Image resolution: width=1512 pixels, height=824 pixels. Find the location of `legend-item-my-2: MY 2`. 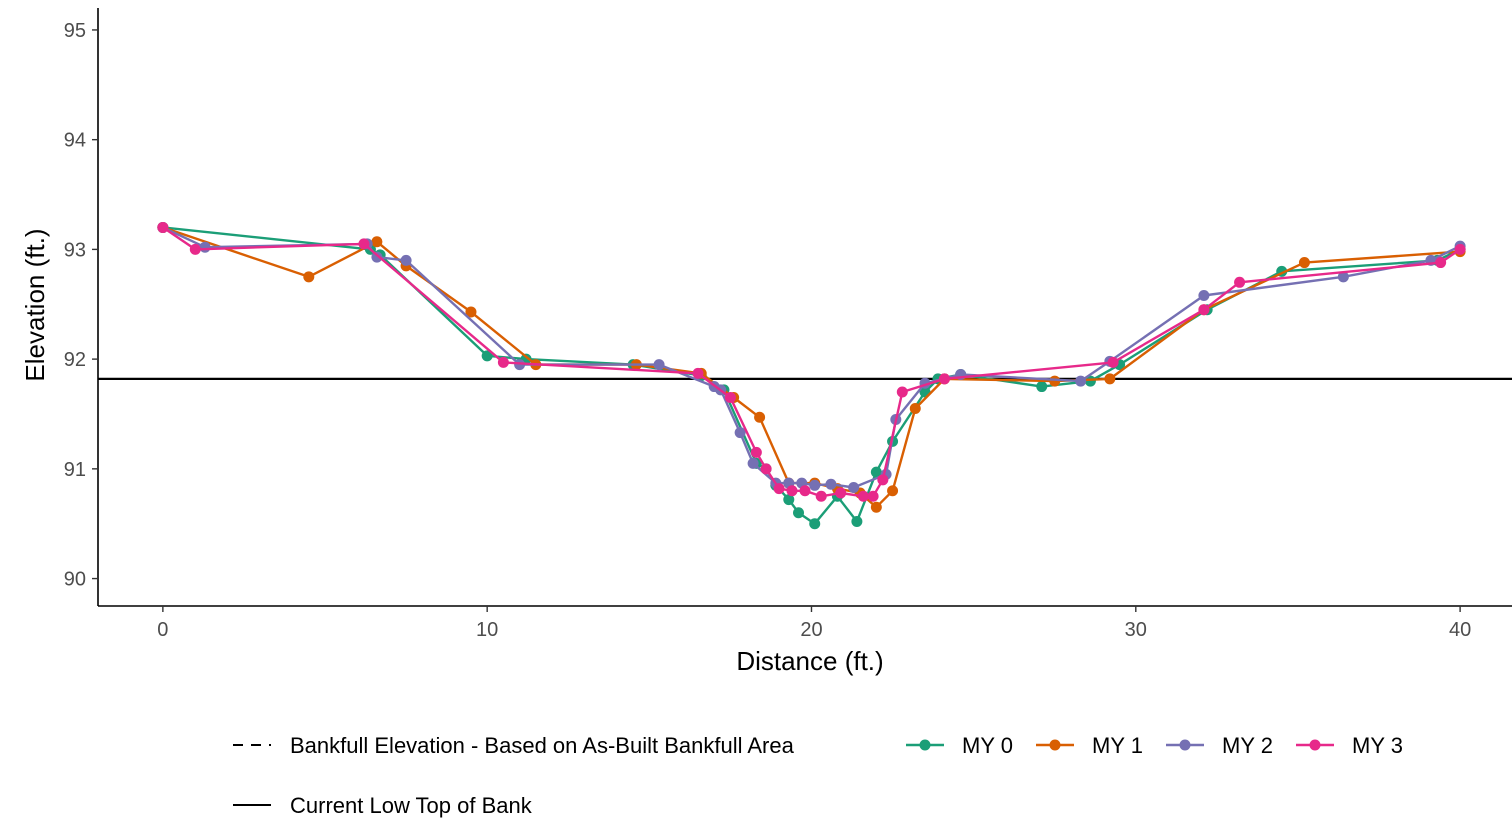

legend-item-my-2: MY 2 is located at coordinates (1219, 745).